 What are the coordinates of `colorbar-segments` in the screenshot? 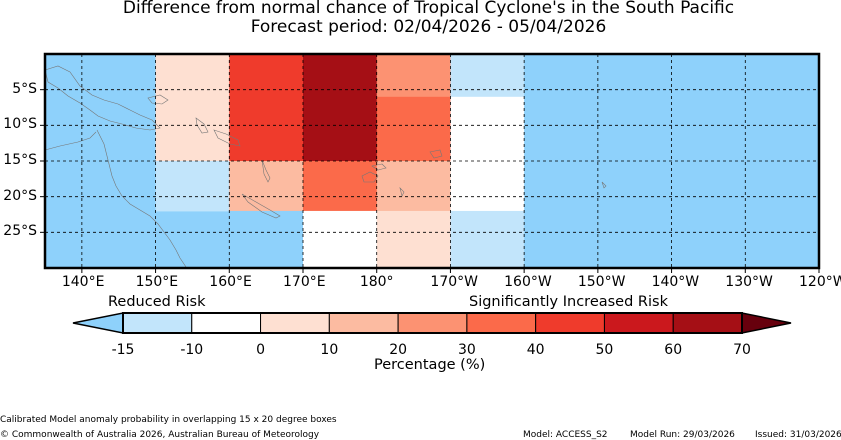 It's located at (432, 323).